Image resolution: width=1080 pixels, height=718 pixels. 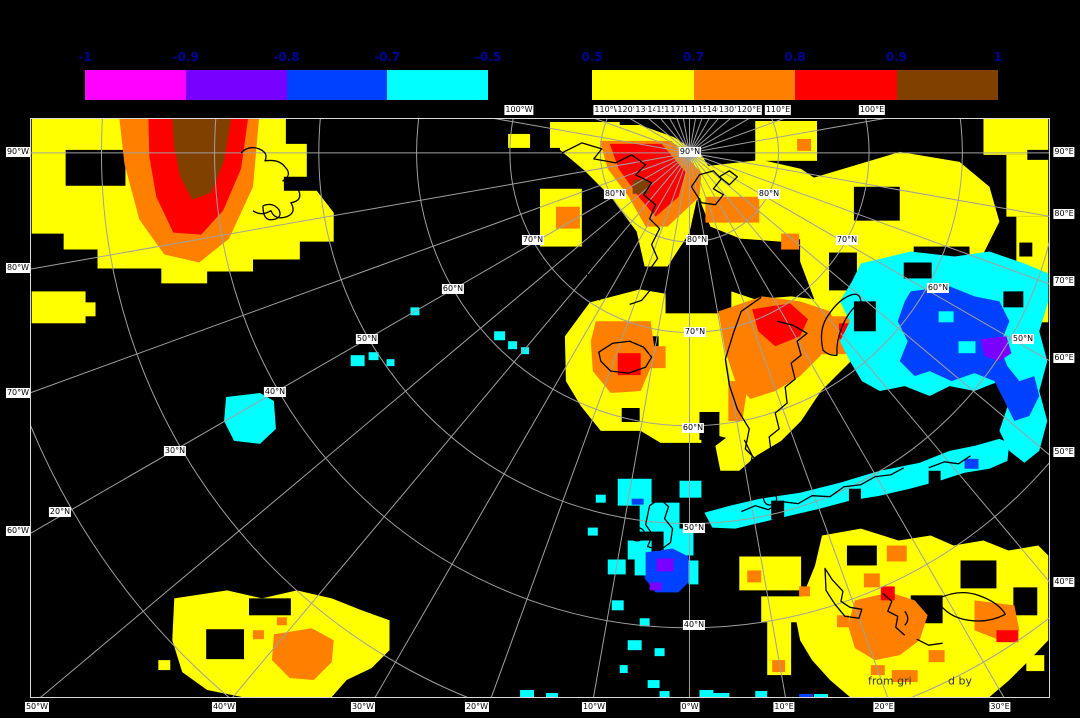 I want to click on longitude-label-left: 70°W, so click(x=18, y=393).